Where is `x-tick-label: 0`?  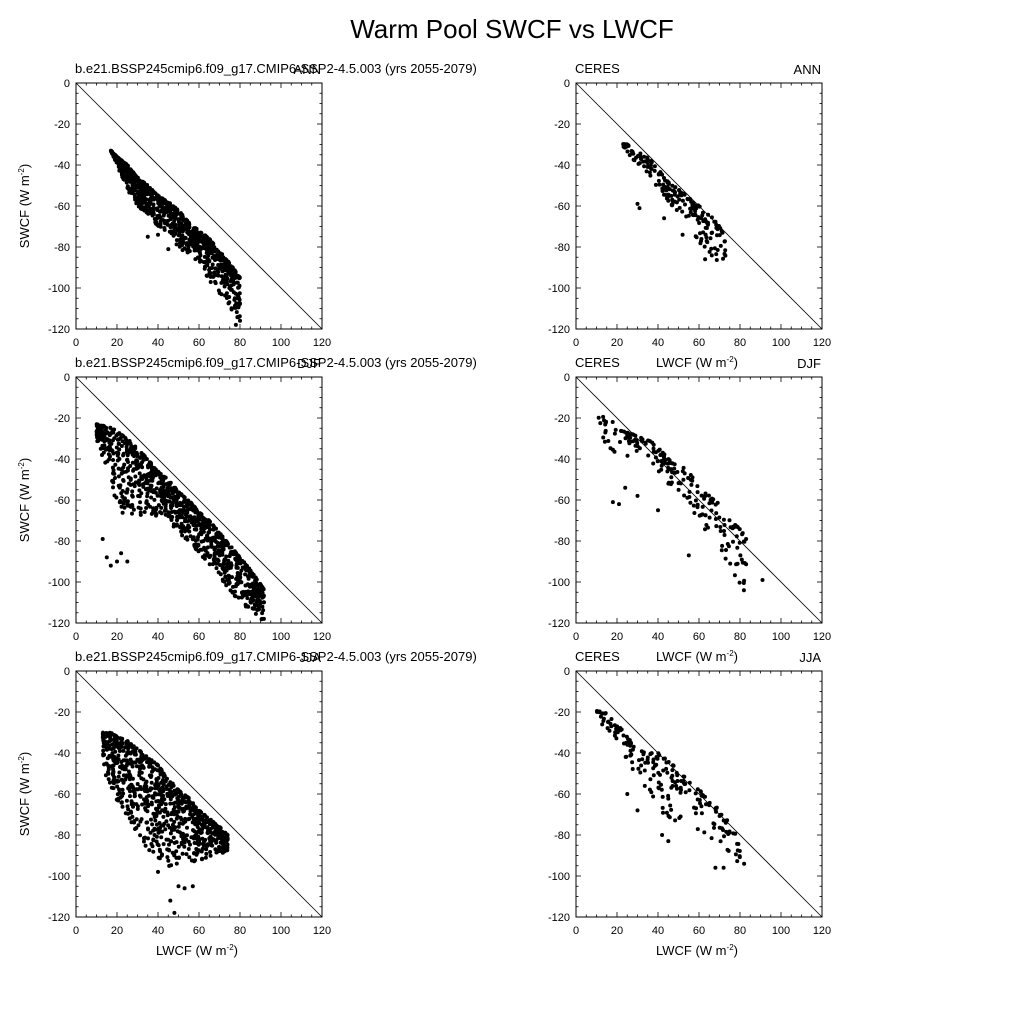 x-tick-label: 0 is located at coordinates (76, 931).